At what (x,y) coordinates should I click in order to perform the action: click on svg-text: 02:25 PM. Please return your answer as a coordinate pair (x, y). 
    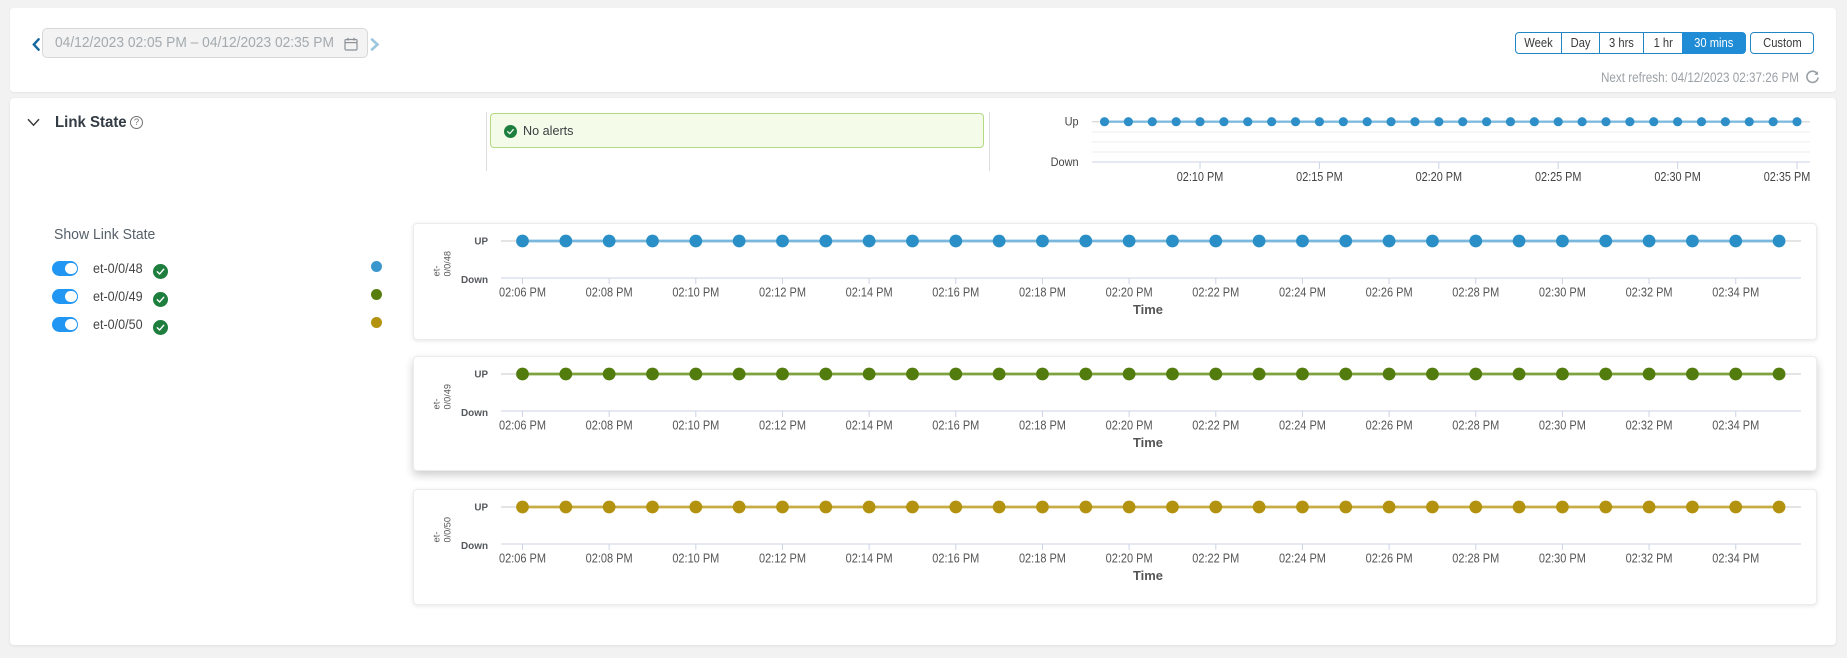
    Looking at the image, I should click on (1558, 177).